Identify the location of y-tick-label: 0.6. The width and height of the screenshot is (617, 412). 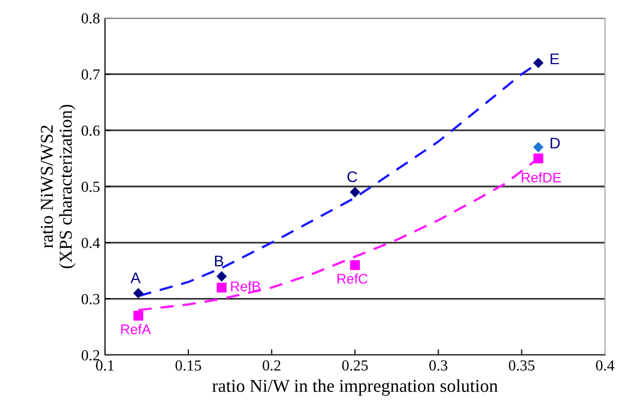
(91, 130).